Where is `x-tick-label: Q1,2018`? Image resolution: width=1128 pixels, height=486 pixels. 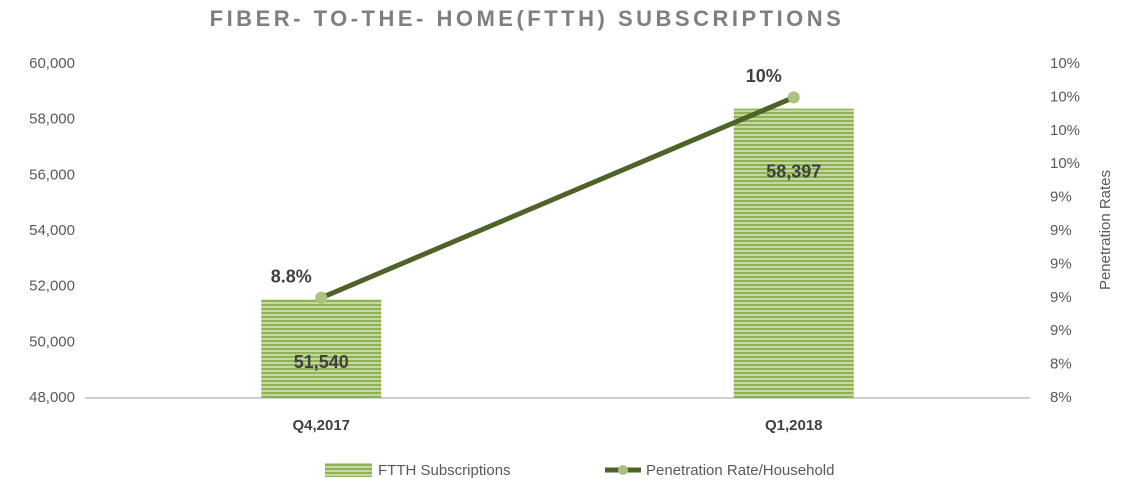
x-tick-label: Q1,2018 is located at coordinates (794, 425).